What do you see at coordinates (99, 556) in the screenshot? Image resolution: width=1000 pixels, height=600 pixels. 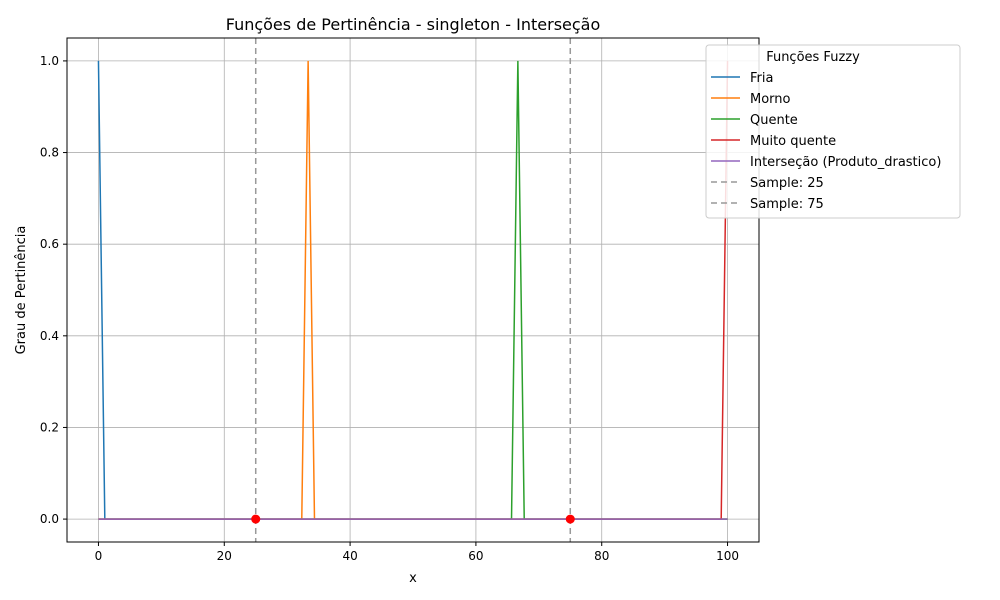 I see `x-tick-label: 0` at bounding box center [99, 556].